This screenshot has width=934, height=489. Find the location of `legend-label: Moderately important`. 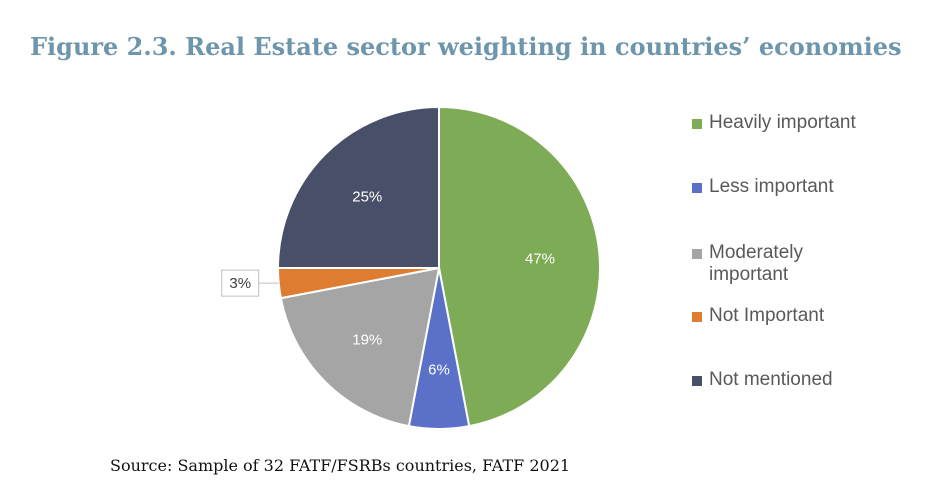

legend-label: Moderately important is located at coordinates (756, 263).